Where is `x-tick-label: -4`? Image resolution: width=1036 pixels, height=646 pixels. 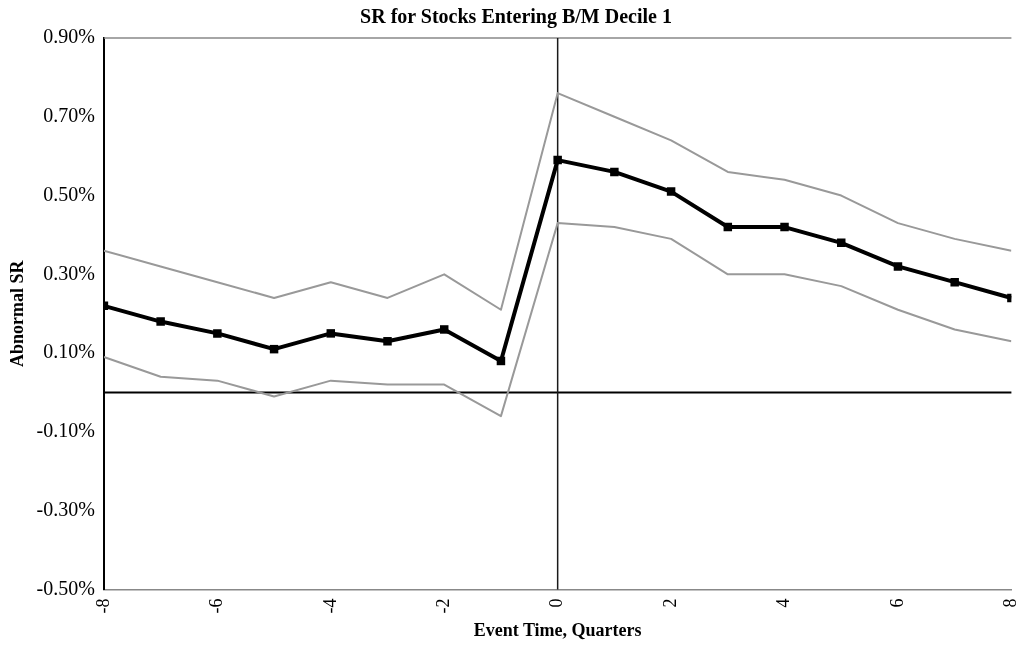 x-tick-label: -4 is located at coordinates (329, 606).